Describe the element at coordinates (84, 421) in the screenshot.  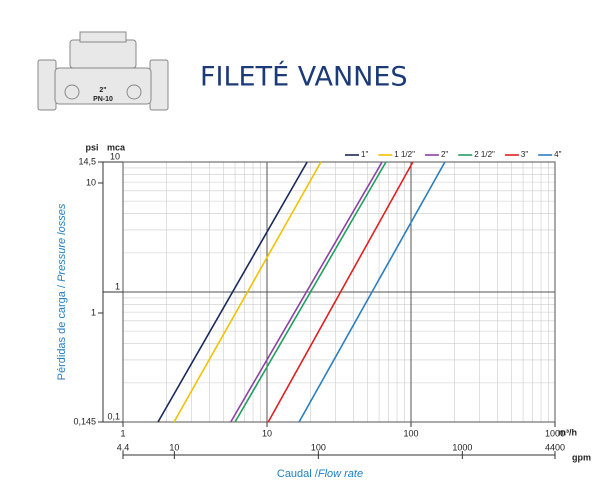
I see `y2-tick-label: 0,145` at that location.